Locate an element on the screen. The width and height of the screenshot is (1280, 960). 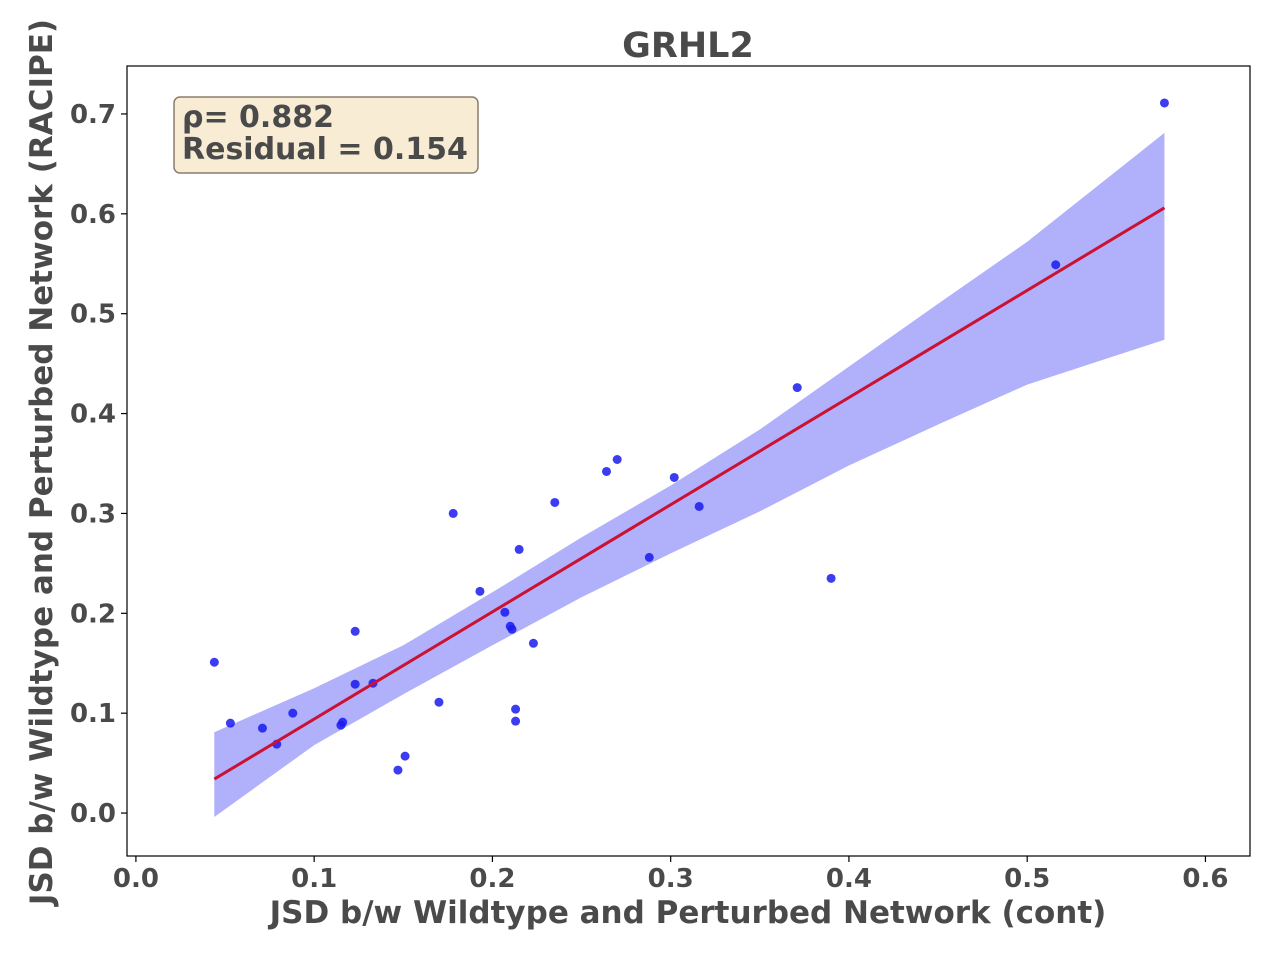
annotation-box is located at coordinates (326, 135).